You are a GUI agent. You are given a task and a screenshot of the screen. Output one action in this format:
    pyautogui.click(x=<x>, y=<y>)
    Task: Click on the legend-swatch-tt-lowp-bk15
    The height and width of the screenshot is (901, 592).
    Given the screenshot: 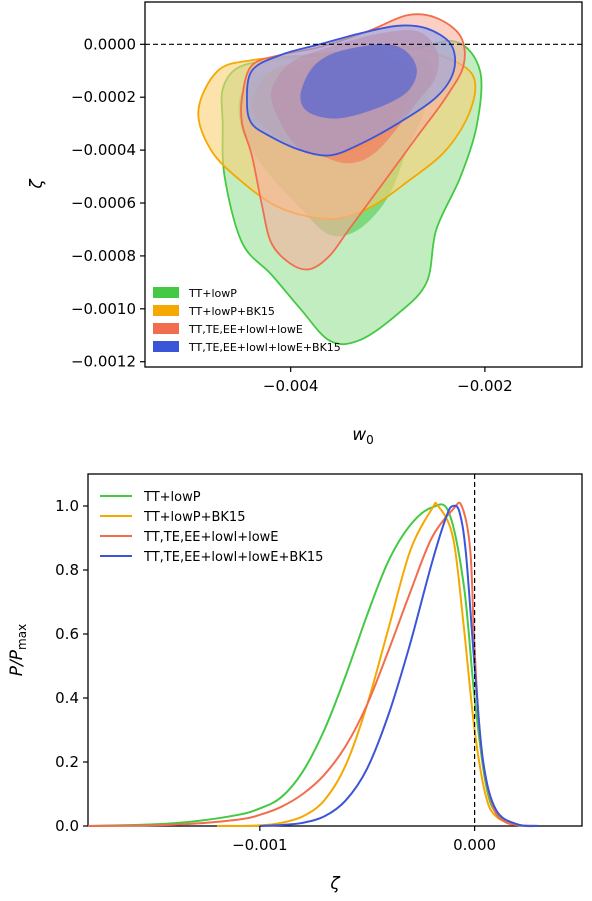 What is the action you would take?
    pyautogui.click(x=166, y=310)
    